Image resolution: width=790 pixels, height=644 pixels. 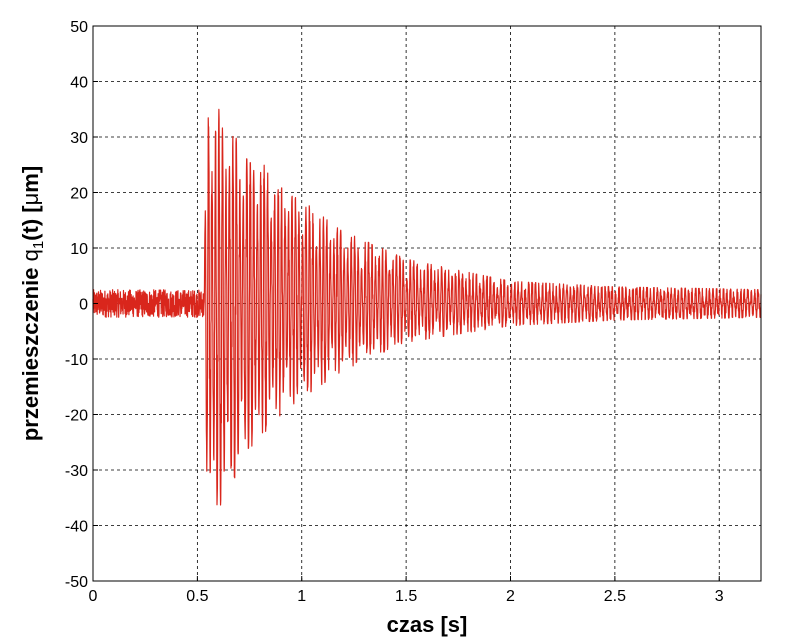 I want to click on y-axis-label-symbol: q, so click(x=30, y=255).